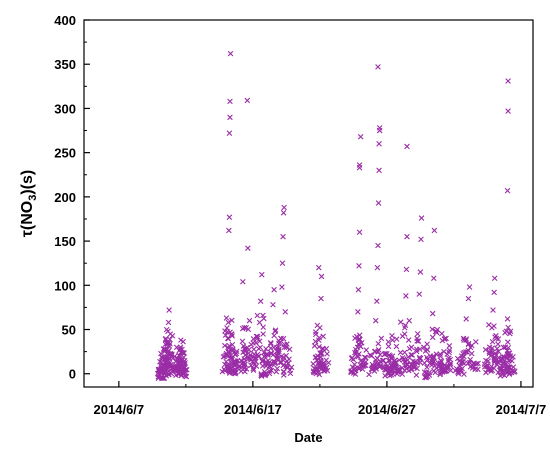 The height and width of the screenshot is (449, 550). I want to click on x-tick-label: 2014/6/27, so click(387, 409).